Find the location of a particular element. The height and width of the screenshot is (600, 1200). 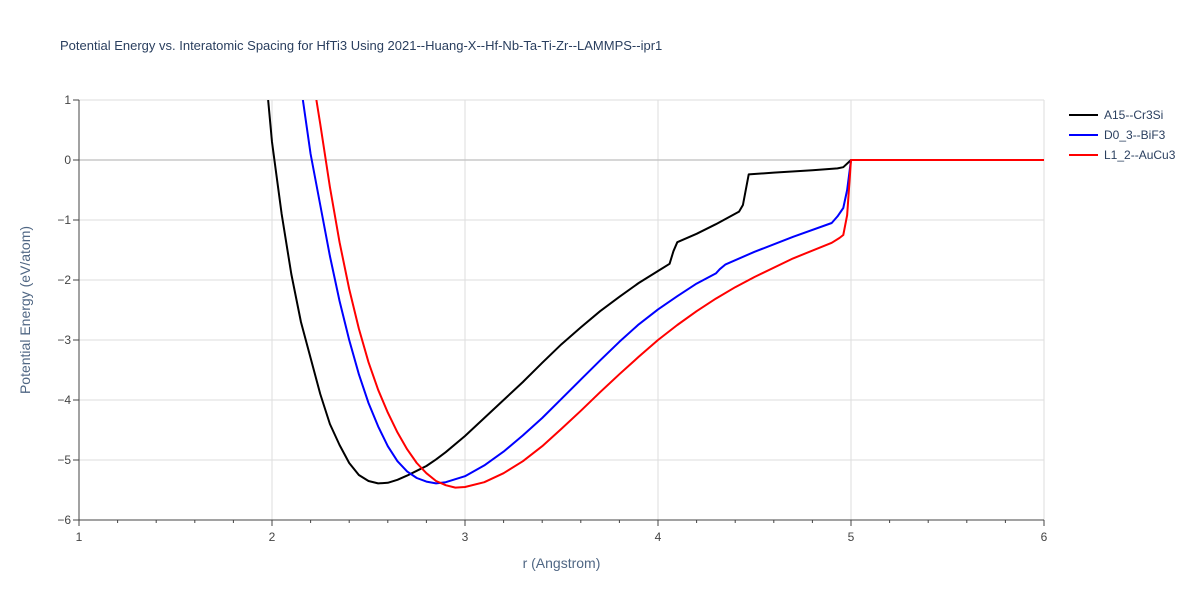

x-tick-label: 3 is located at coordinates (465, 537).